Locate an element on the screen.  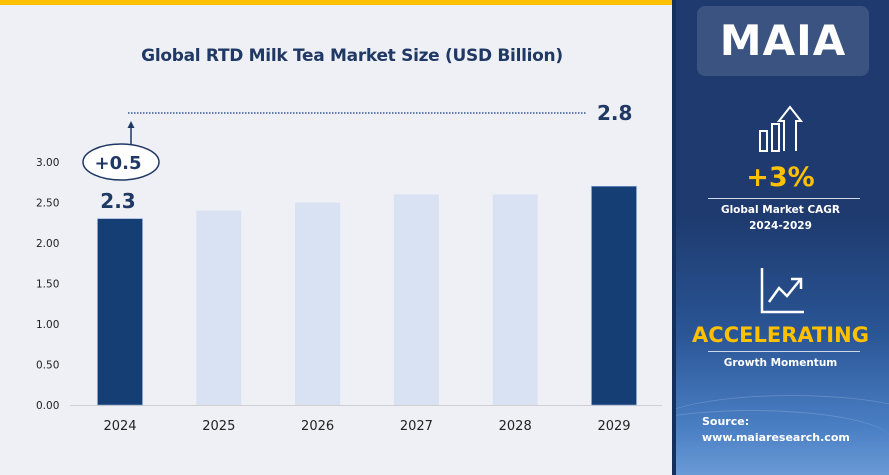
x-tick-label: 2026 is located at coordinates (317, 426).